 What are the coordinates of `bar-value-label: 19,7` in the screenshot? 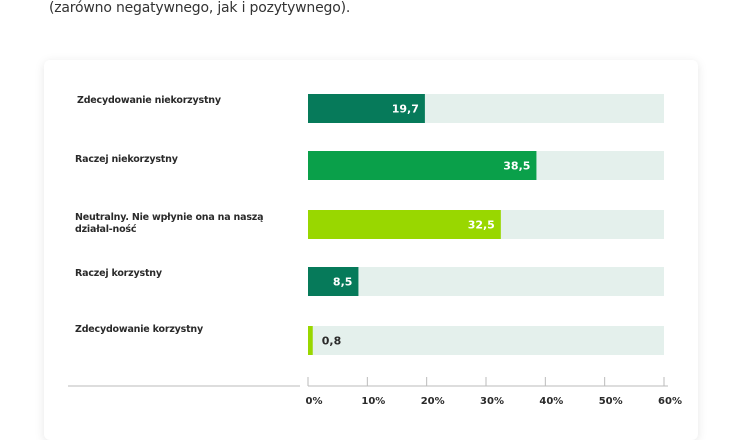 It's located at (405, 109).